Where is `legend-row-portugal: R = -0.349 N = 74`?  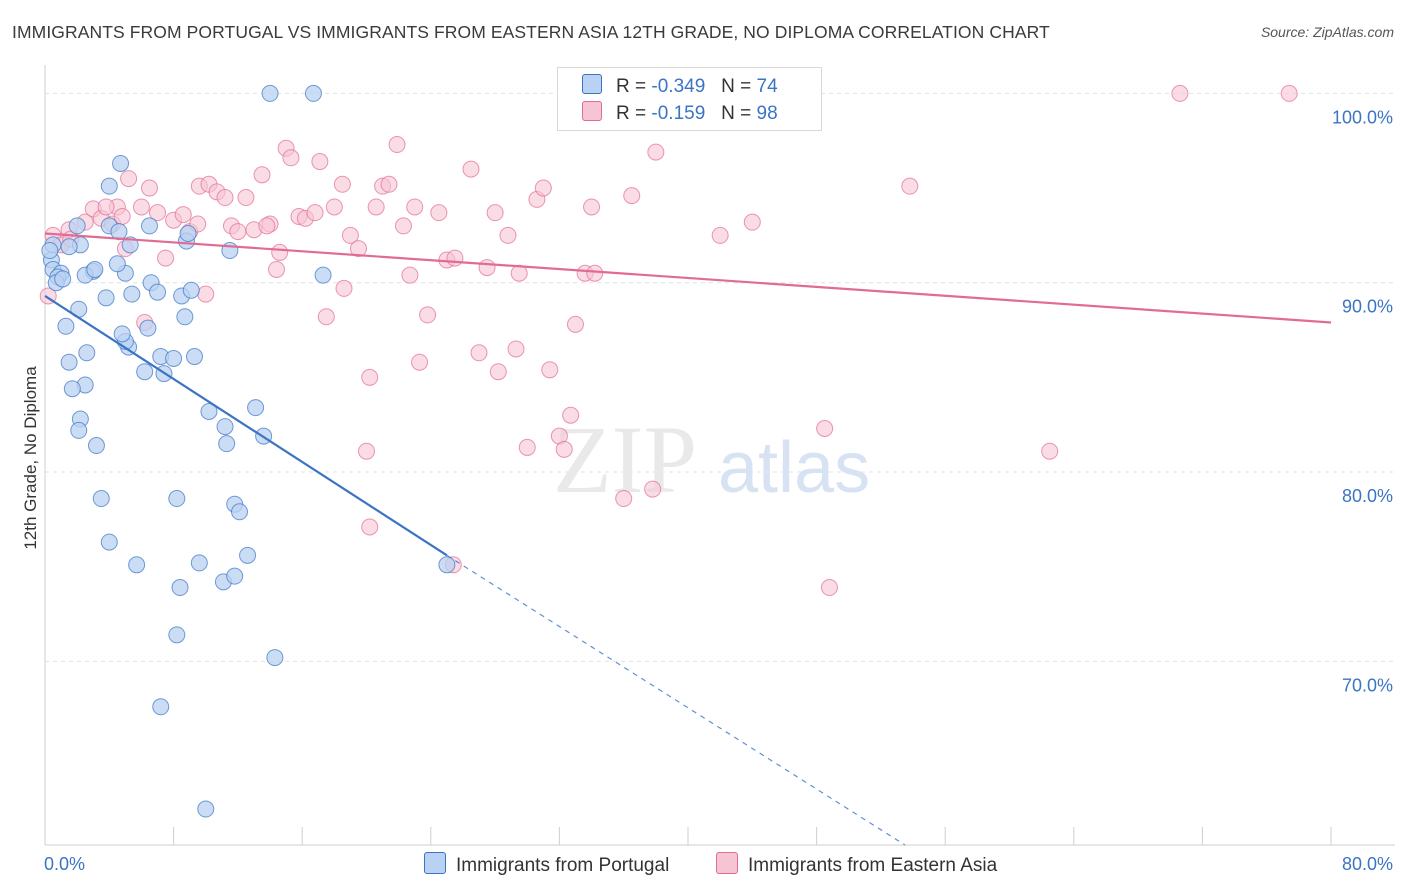
legend-row-portugal: R = -0.349 N = 74 is located at coordinates (680, 87).